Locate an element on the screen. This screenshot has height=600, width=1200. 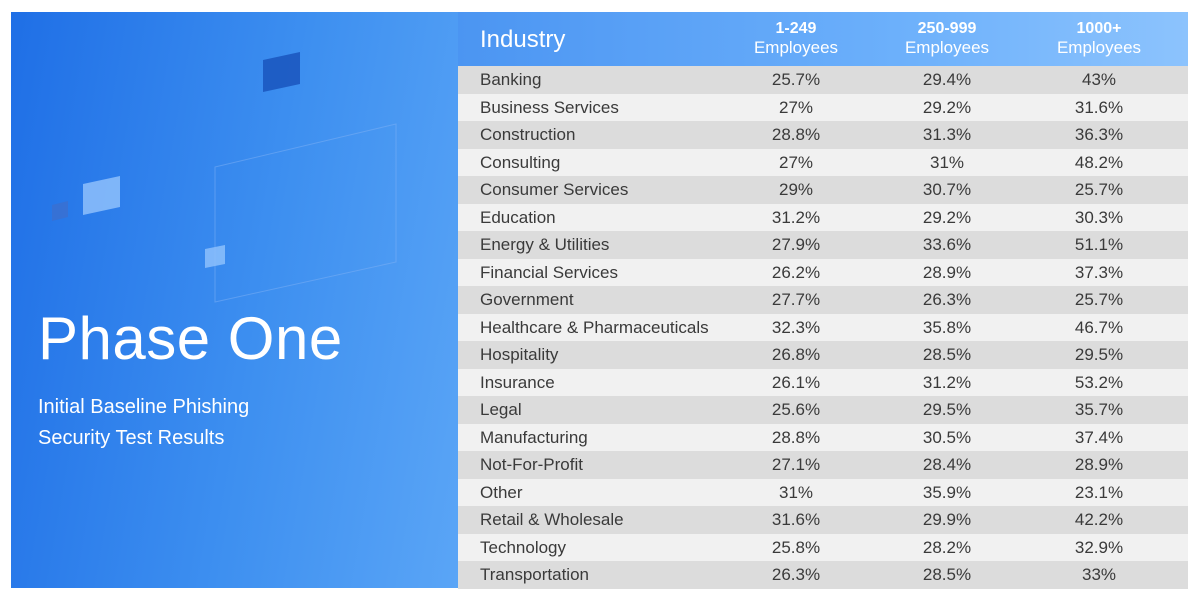
value-cell-250-999: 26.3% is located at coordinates (947, 299).